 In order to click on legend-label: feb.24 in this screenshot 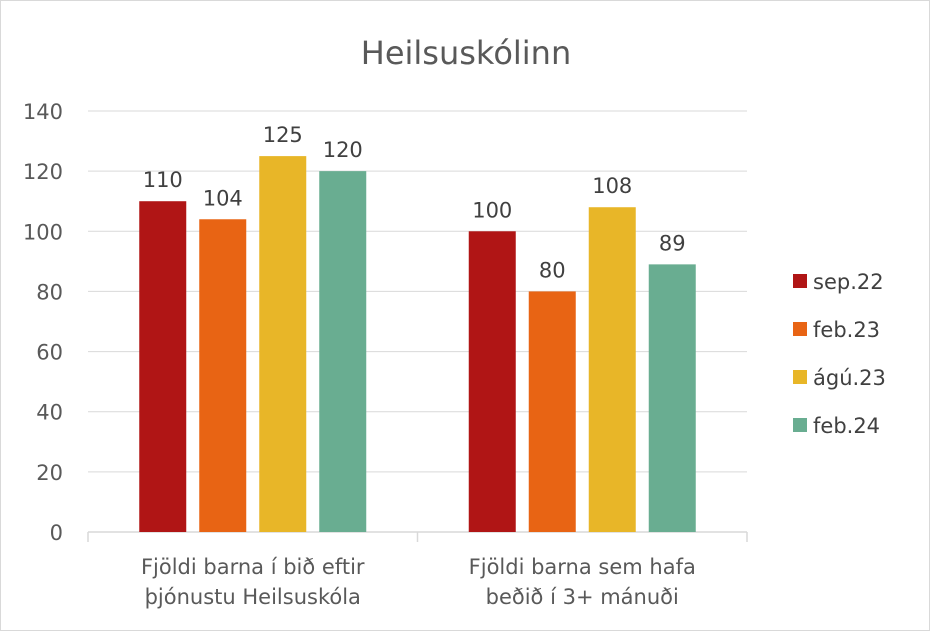, I will do `click(846, 426)`.